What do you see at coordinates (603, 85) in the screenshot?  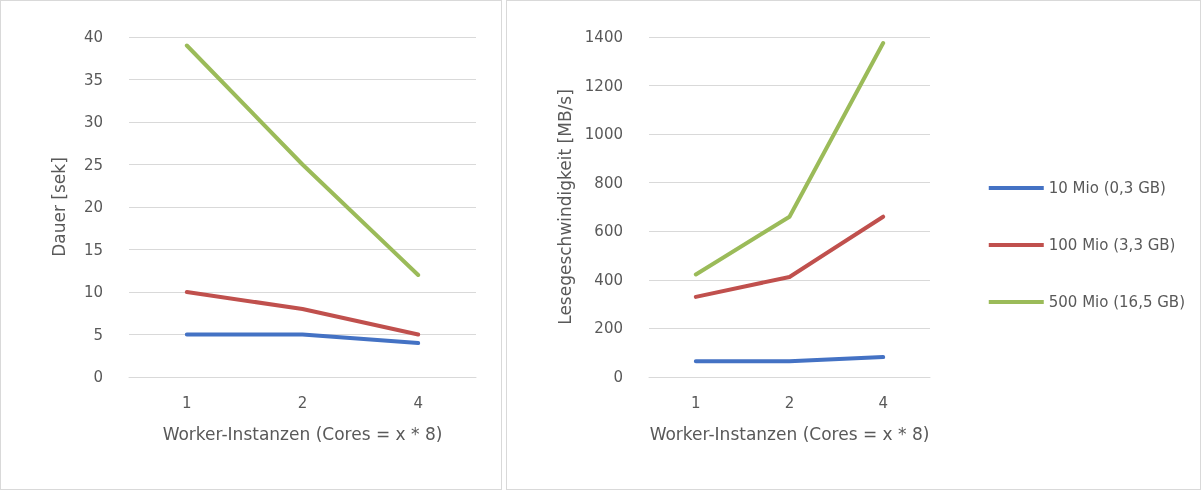 I see `y-tick-label: 1200` at bounding box center [603, 85].